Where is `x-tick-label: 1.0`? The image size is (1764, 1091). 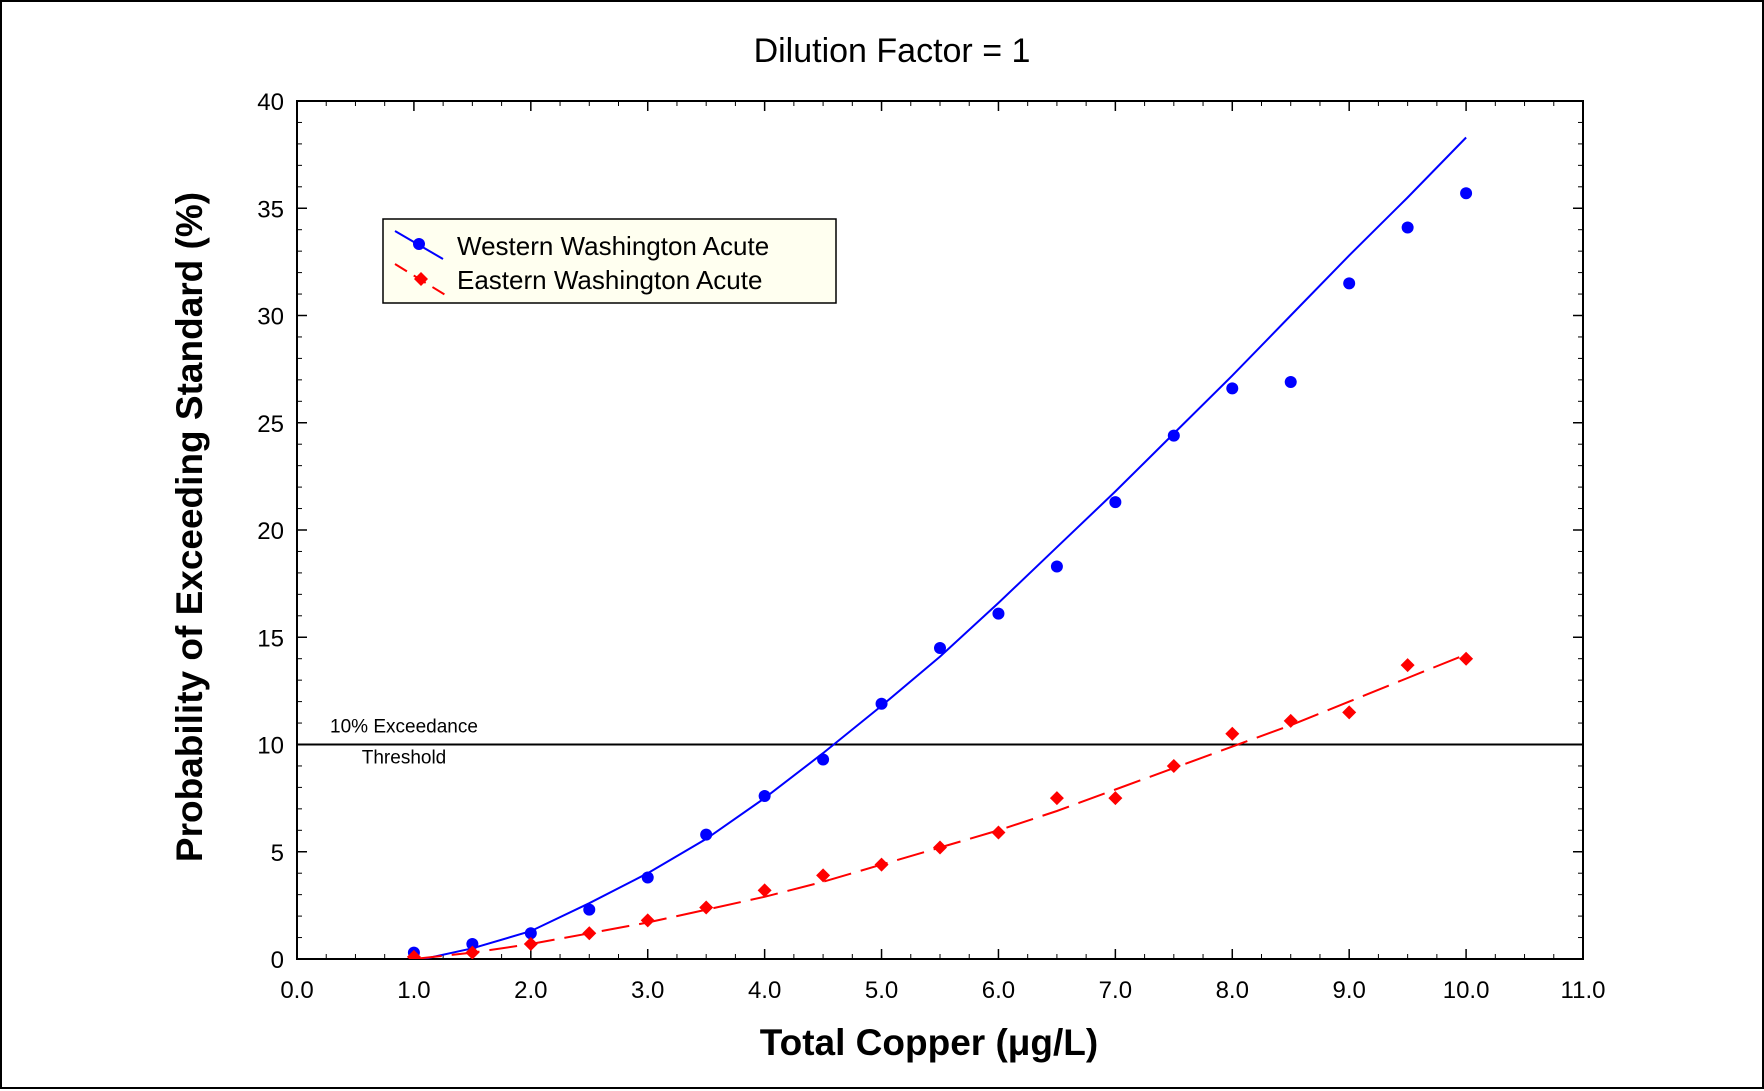
x-tick-label: 1.0 is located at coordinates (413, 990).